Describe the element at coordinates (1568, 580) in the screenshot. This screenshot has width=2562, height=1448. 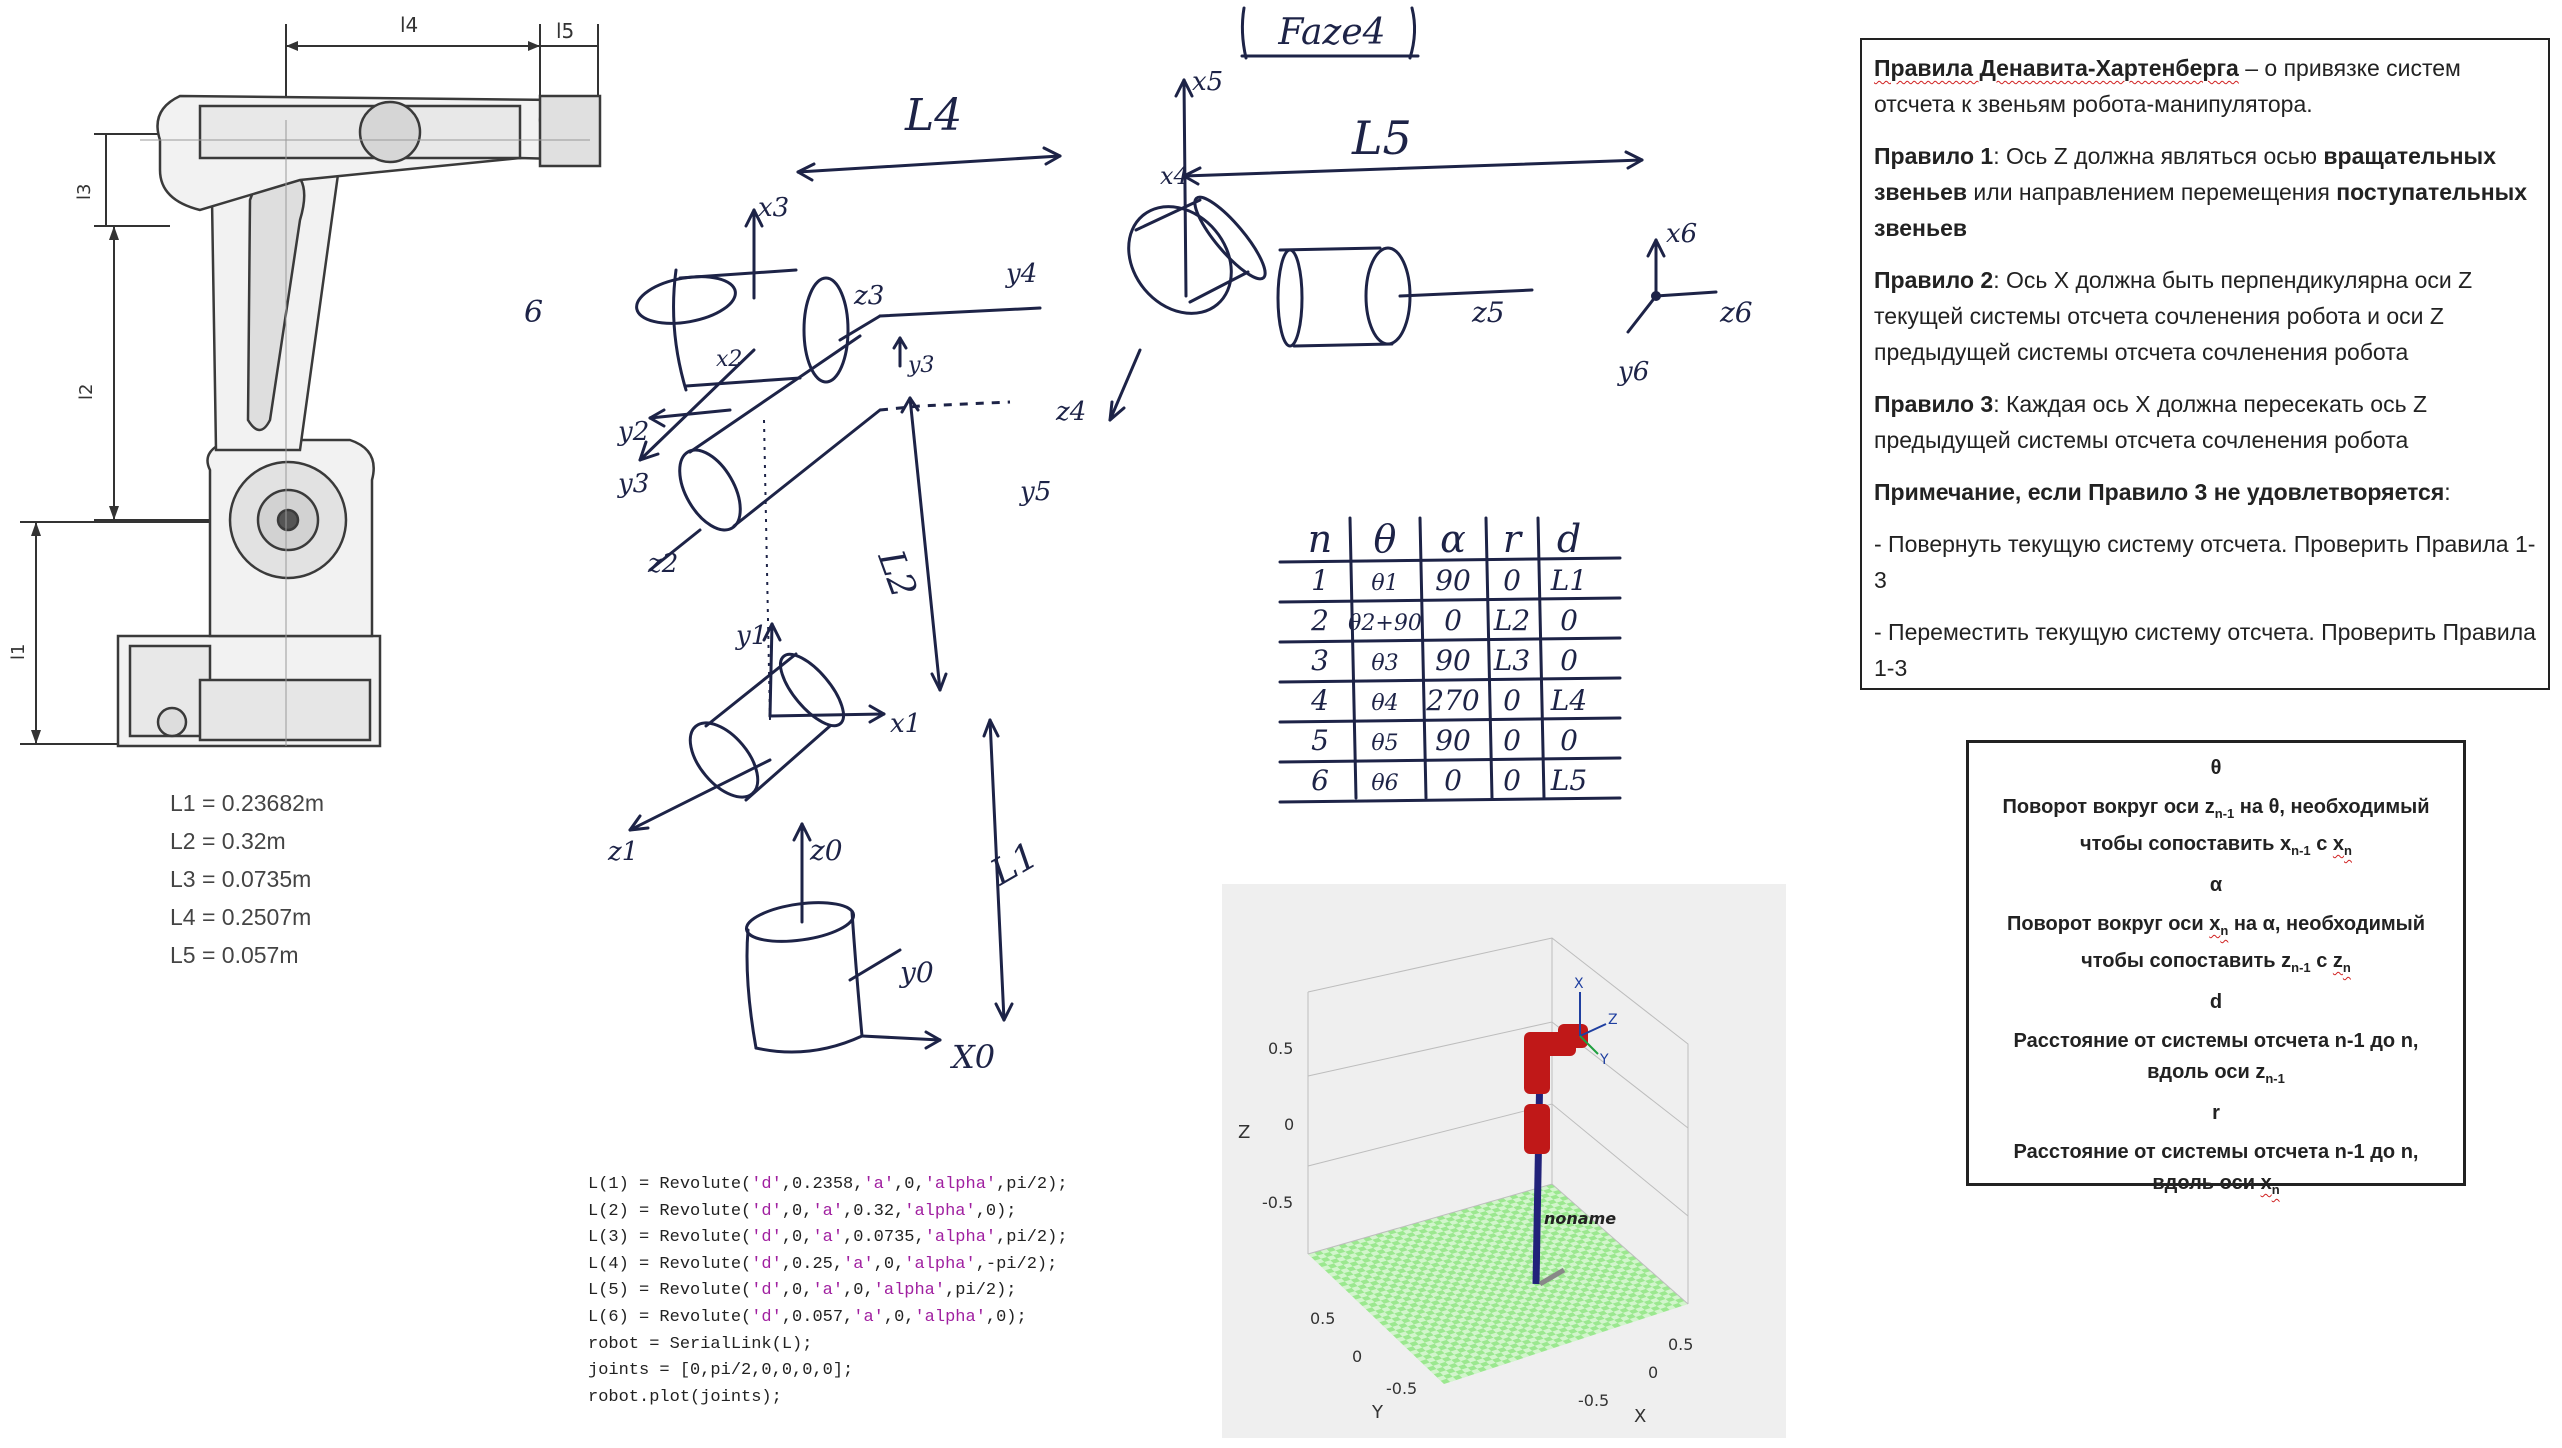
I see `dh-cell: L1` at that location.